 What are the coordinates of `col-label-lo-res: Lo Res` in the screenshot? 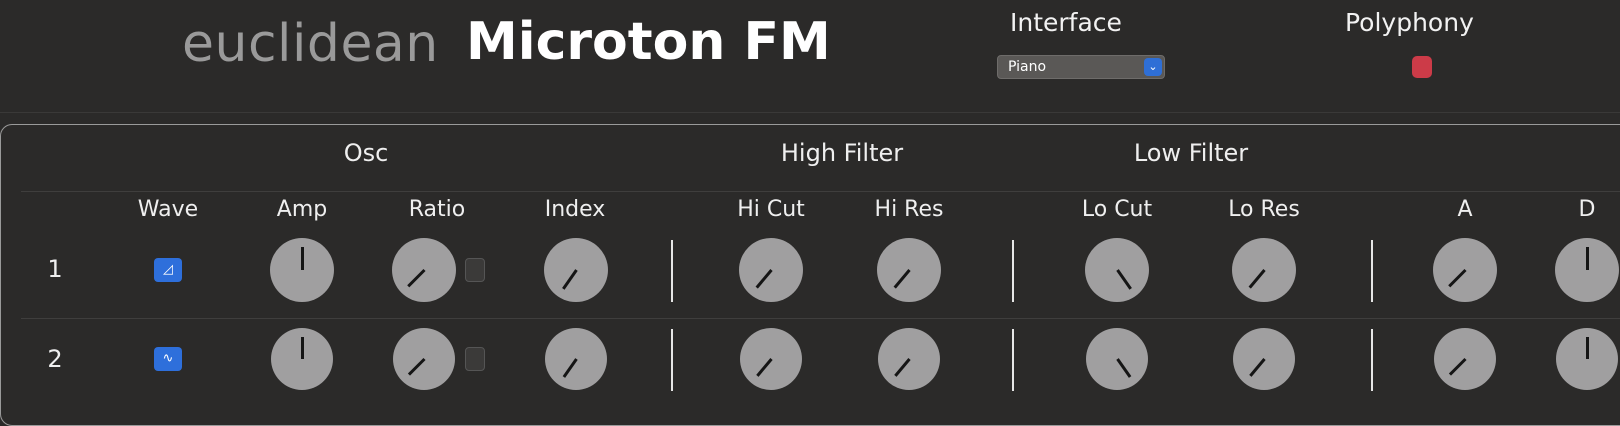 It's located at (1264, 209).